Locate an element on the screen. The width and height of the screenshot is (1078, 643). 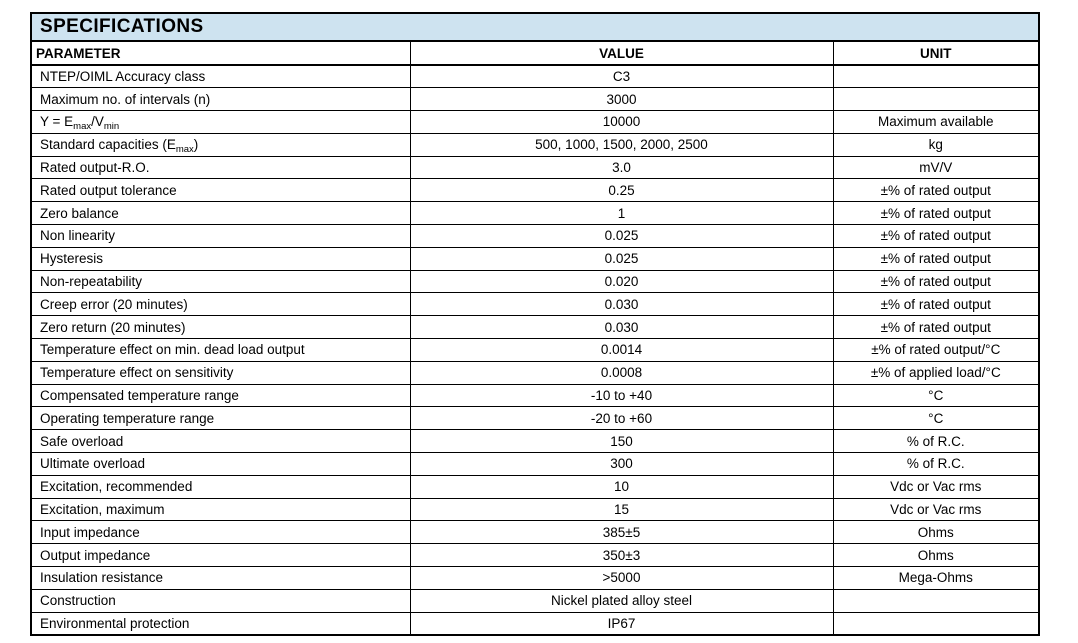
table-row: Excitation, maximum 15 Vdc or Vac rms is located at coordinates (535, 510).